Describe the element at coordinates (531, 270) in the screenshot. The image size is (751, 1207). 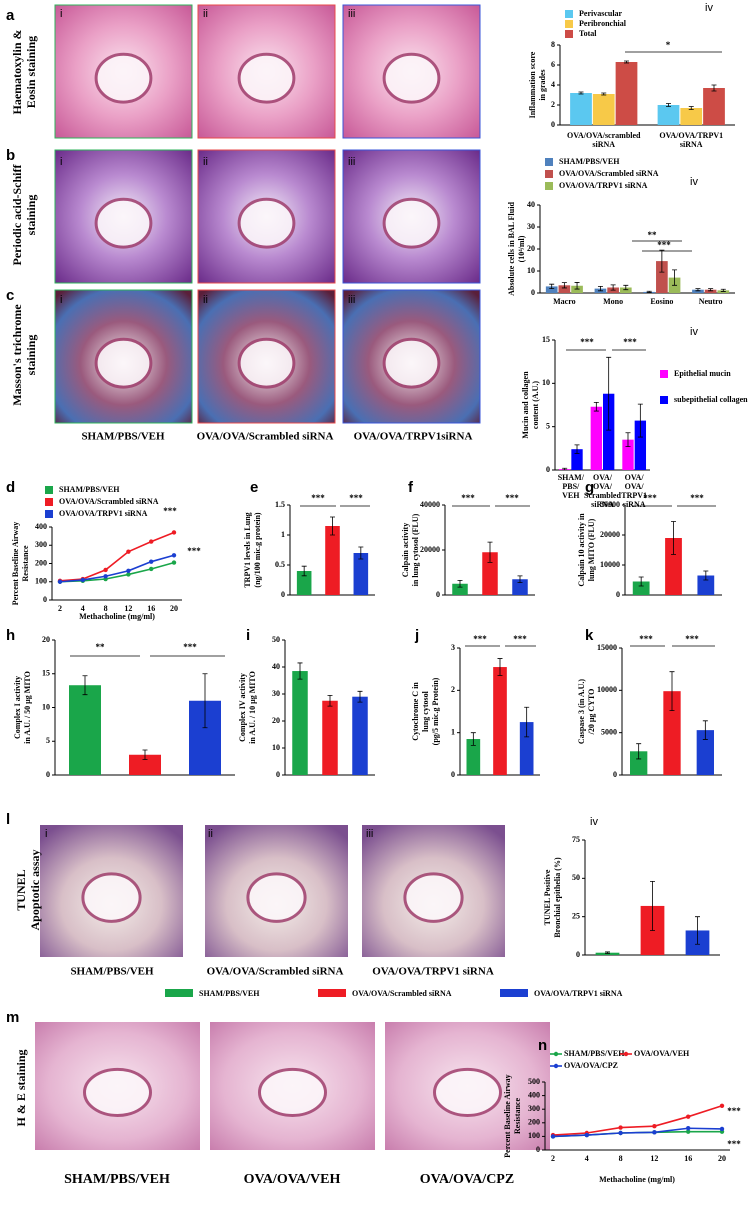
I see `y-tick-label: 10` at that location.